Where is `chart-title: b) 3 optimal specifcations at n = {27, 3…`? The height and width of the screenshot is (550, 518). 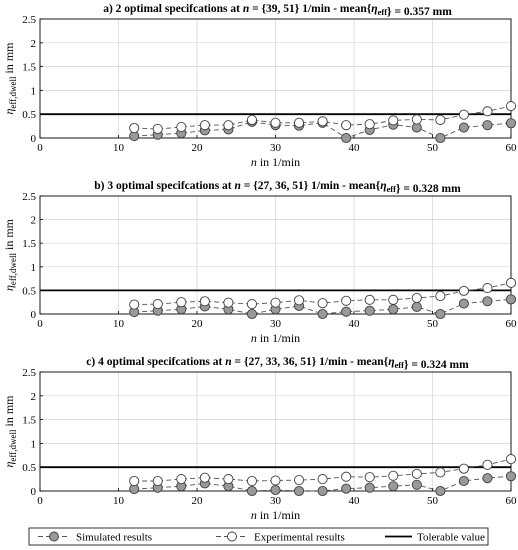
chart-title: b) 3 optimal specifcations at n = {27, 3… is located at coordinates (277, 187).